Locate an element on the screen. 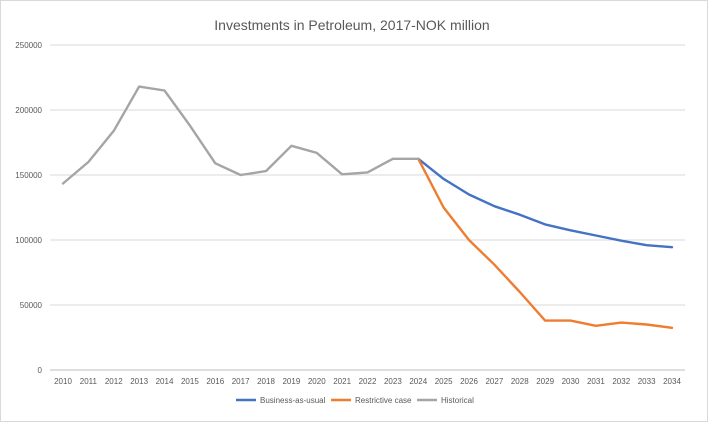  x-tick-label: 2031 is located at coordinates (596, 381).